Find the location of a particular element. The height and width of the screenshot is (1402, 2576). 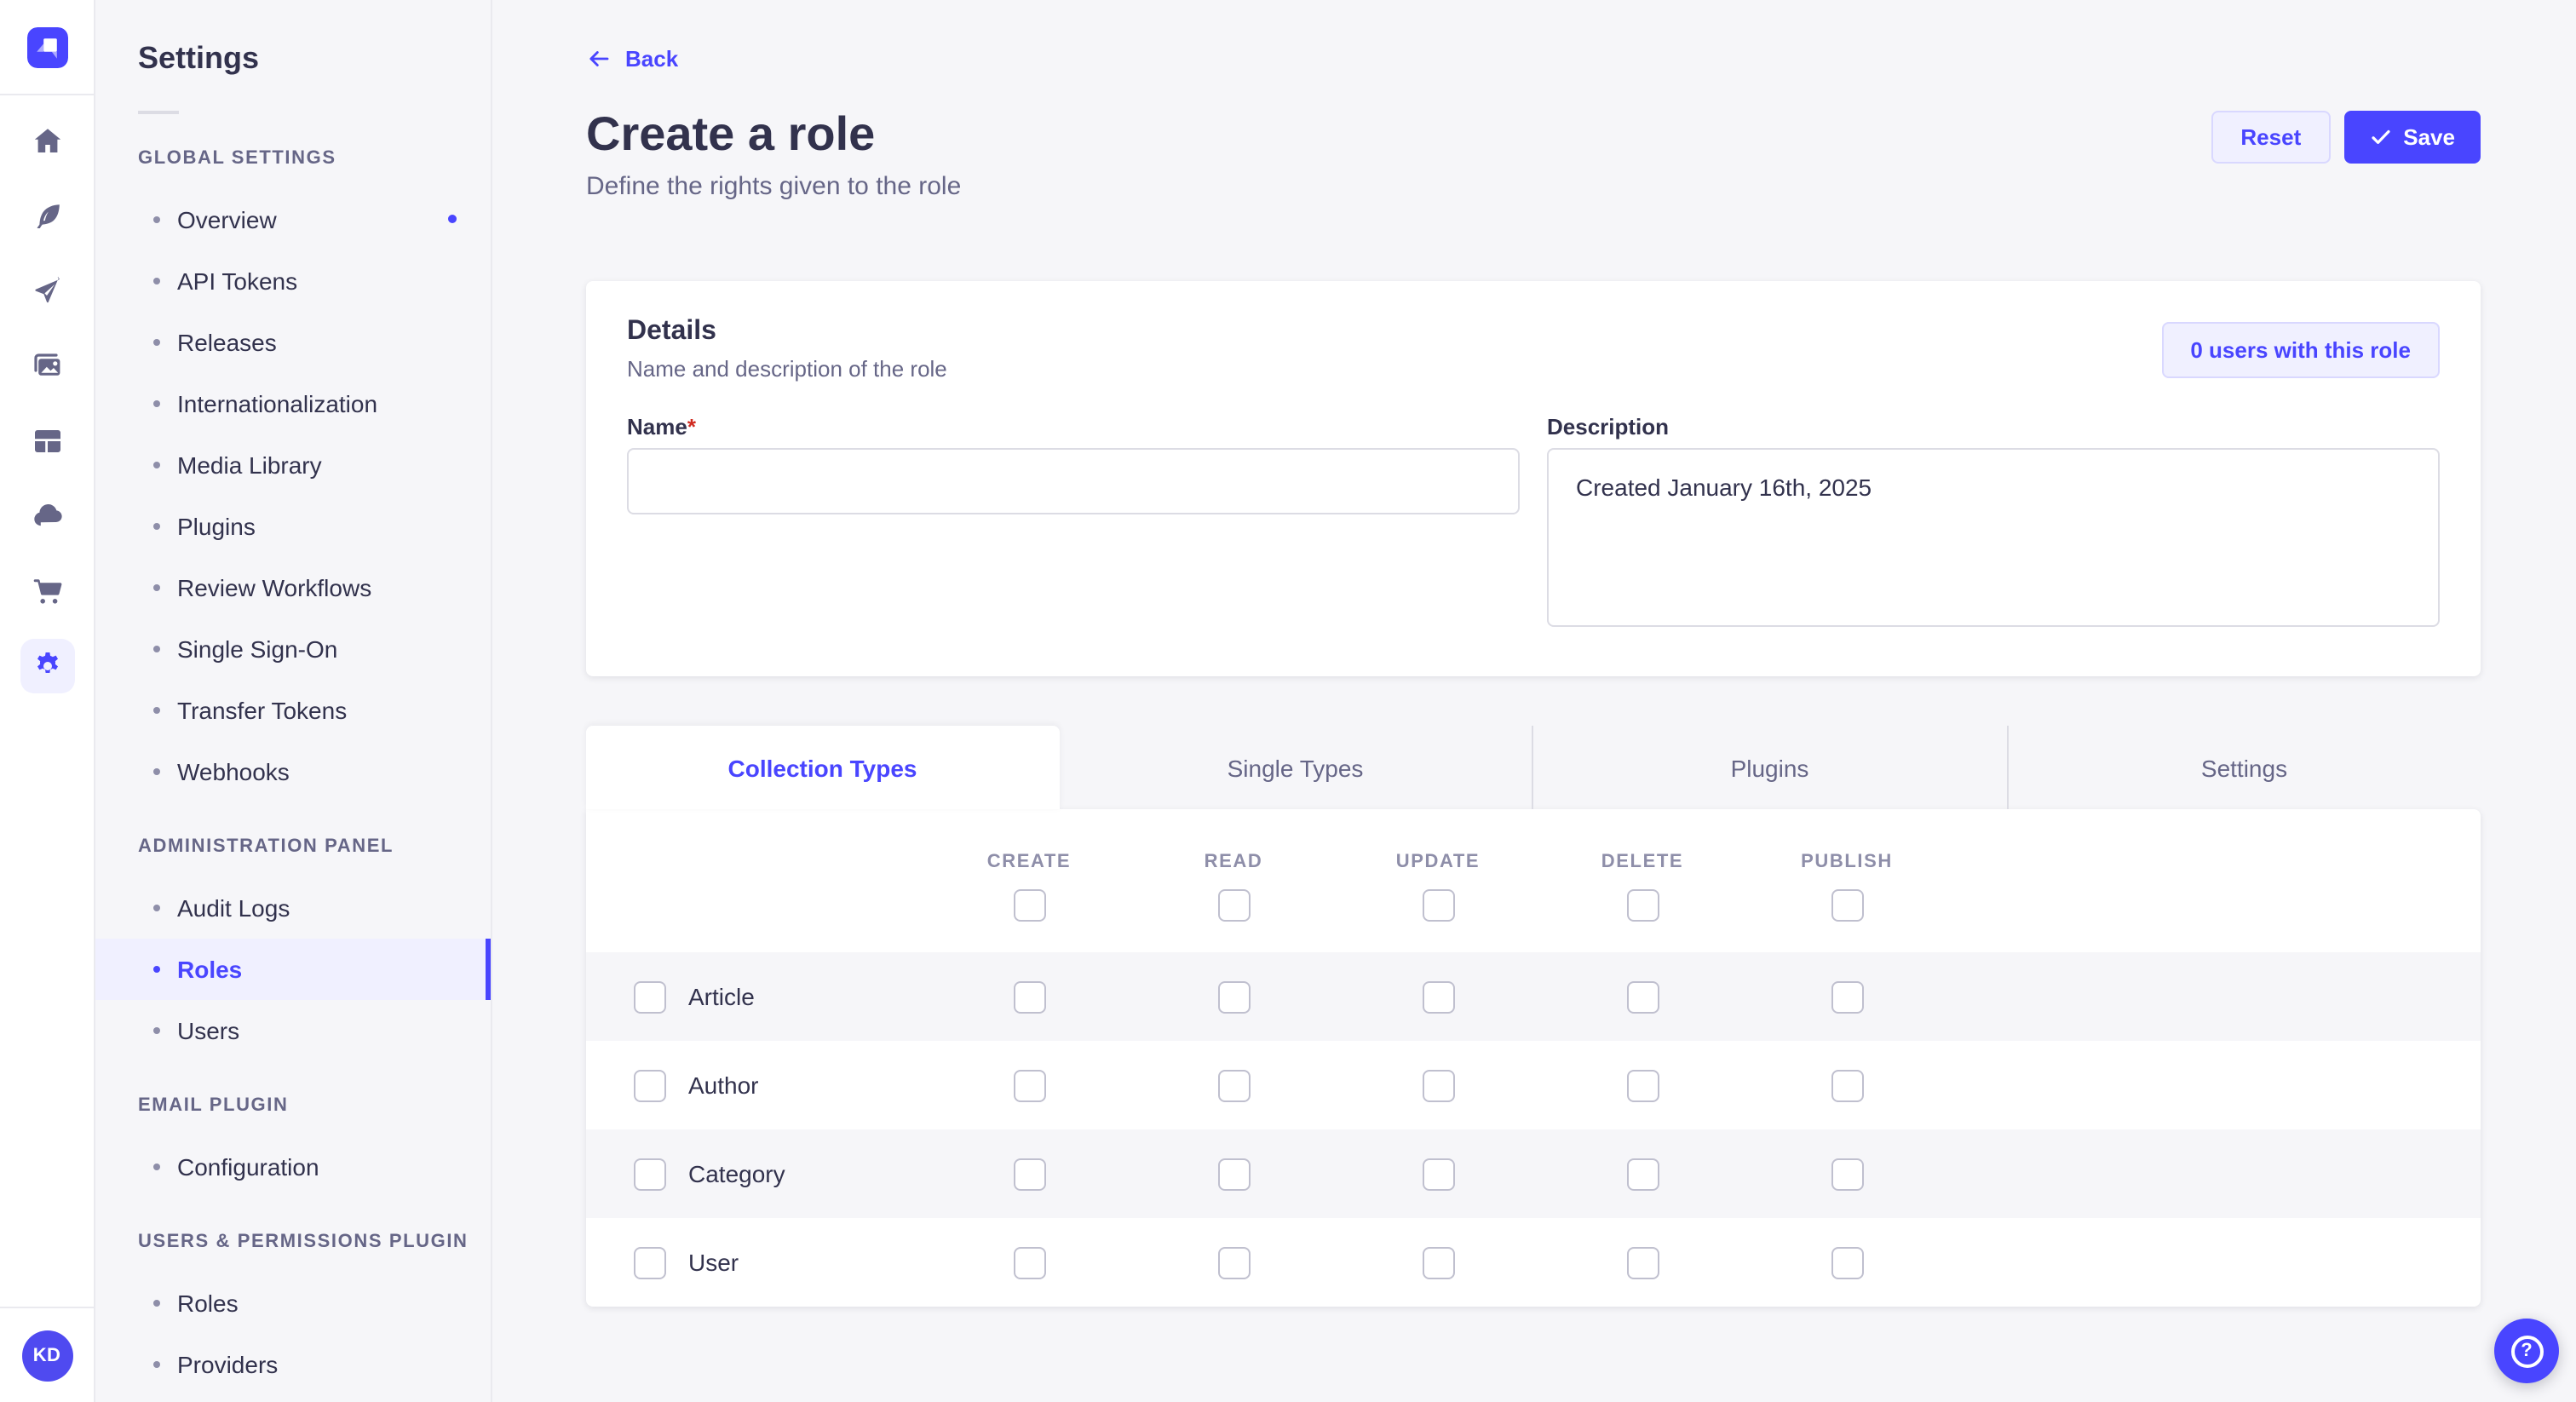

sidebar-item-audit-logs: Audit Logs is located at coordinates (293, 908).